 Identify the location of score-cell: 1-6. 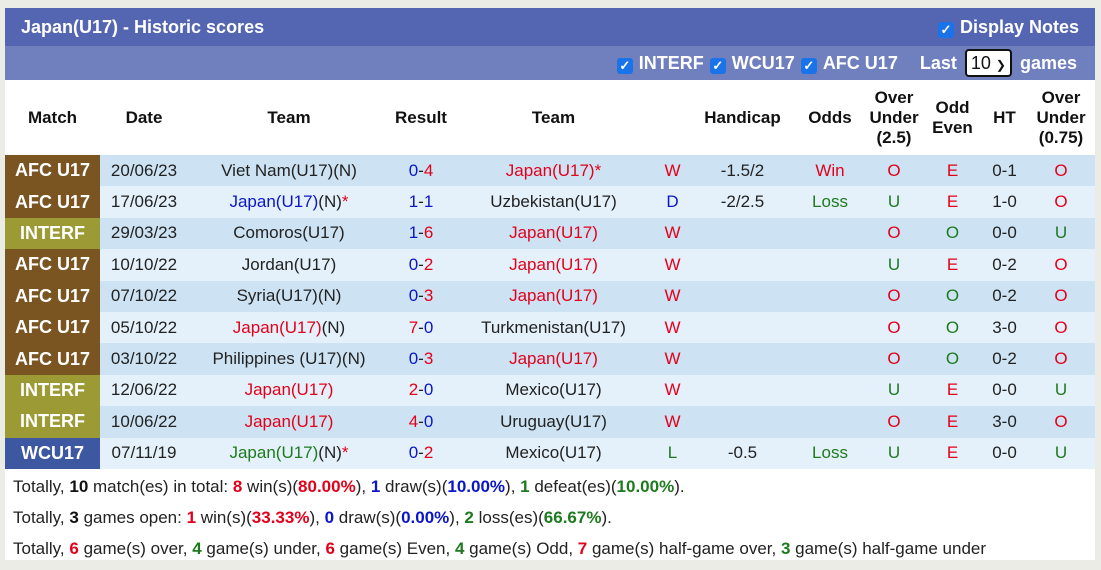
(421, 233).